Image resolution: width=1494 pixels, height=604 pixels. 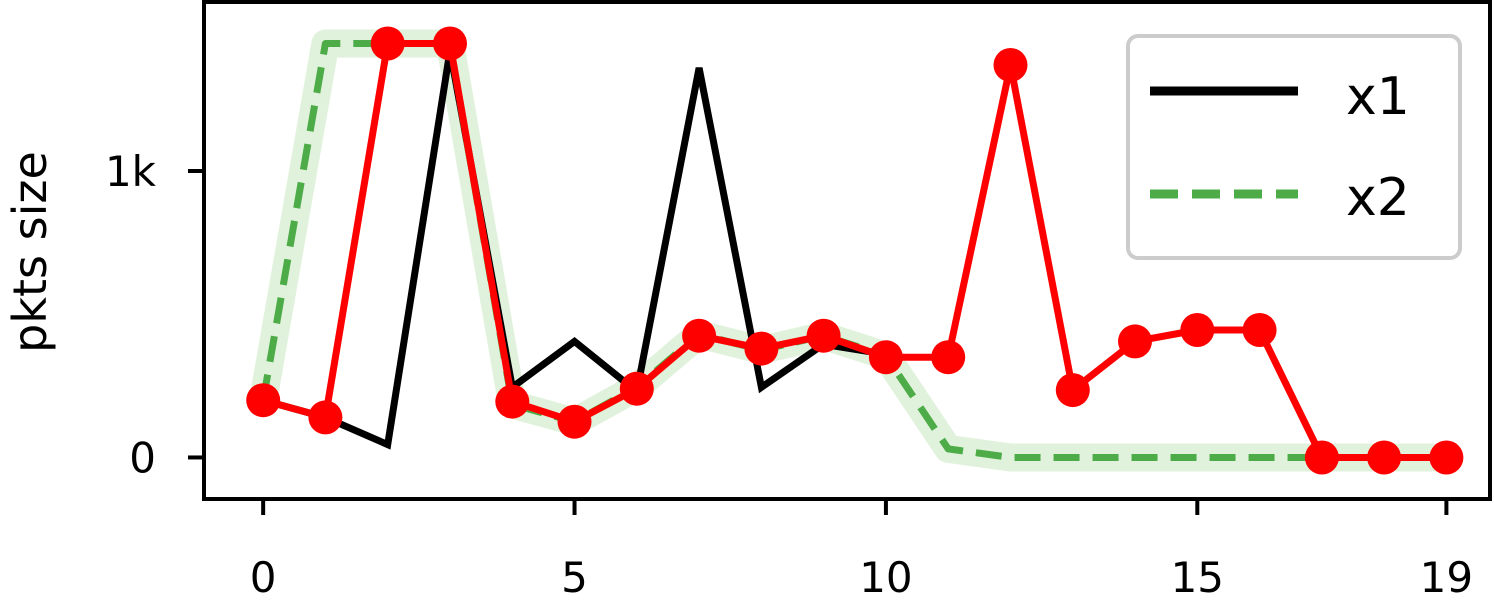 What do you see at coordinates (1378, 97) in the screenshot?
I see `legend-label-x1: x1` at bounding box center [1378, 97].